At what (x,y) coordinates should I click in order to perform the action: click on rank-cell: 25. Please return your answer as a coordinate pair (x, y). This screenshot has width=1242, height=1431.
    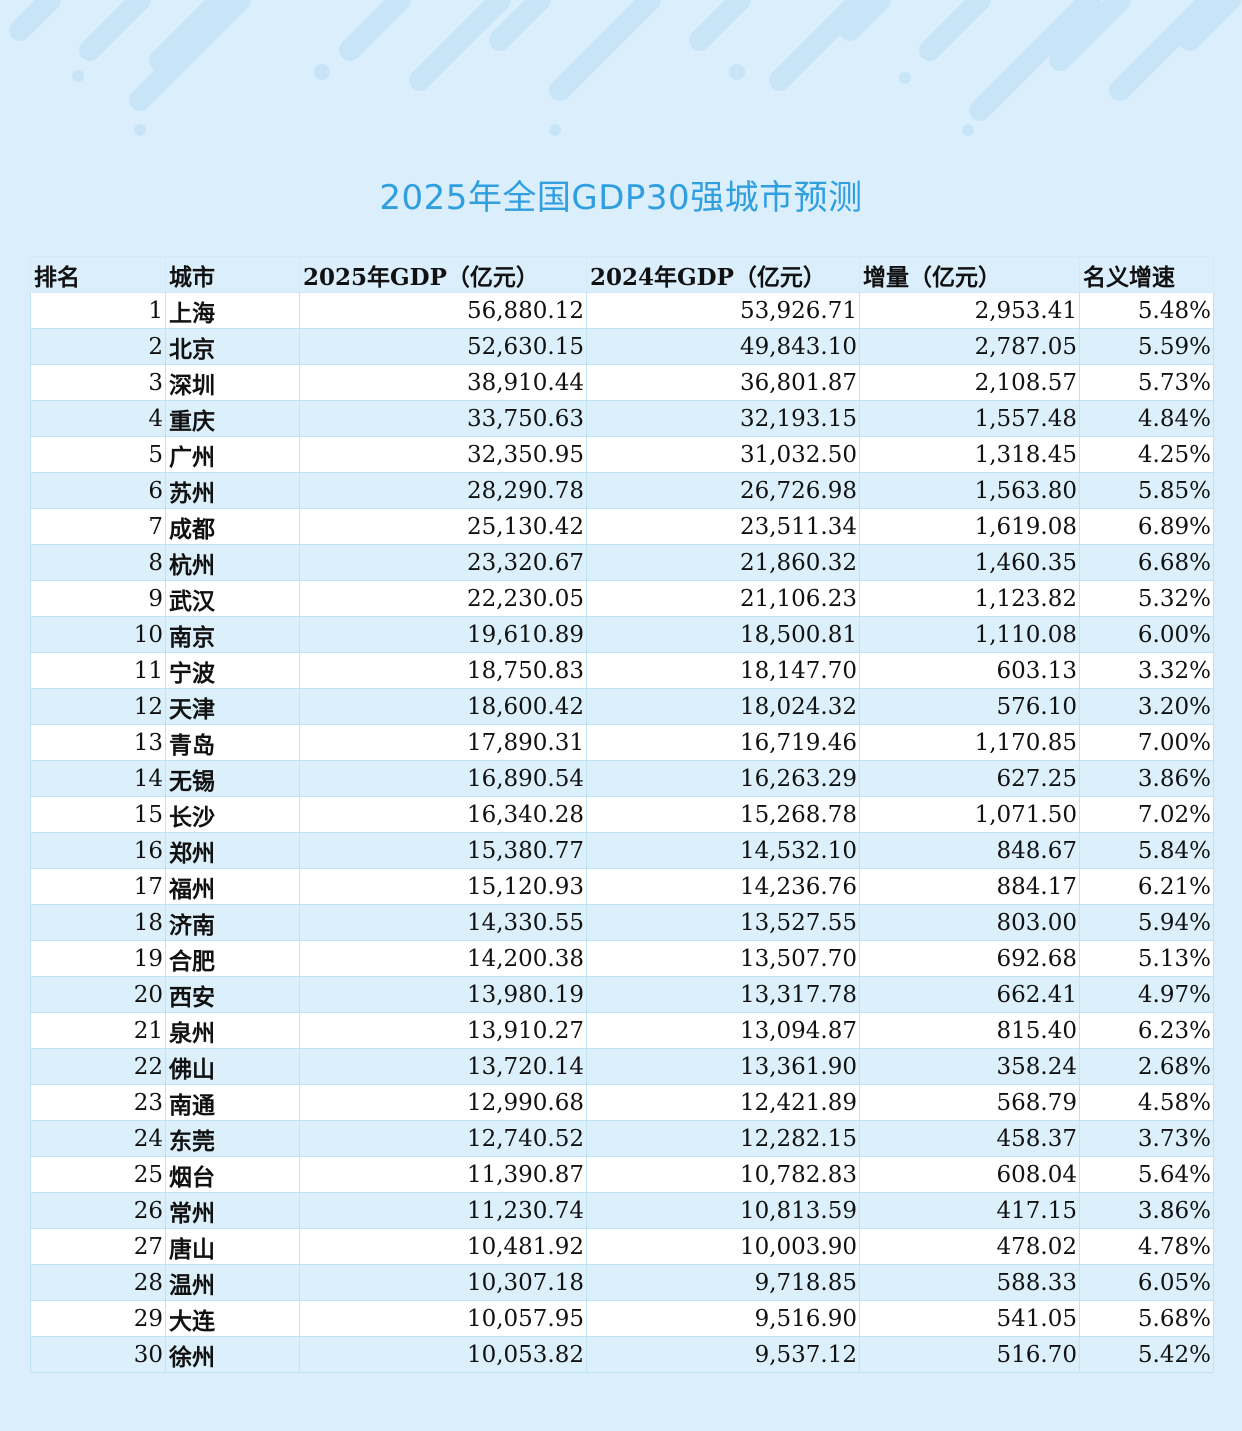
    Looking at the image, I should click on (98, 1174).